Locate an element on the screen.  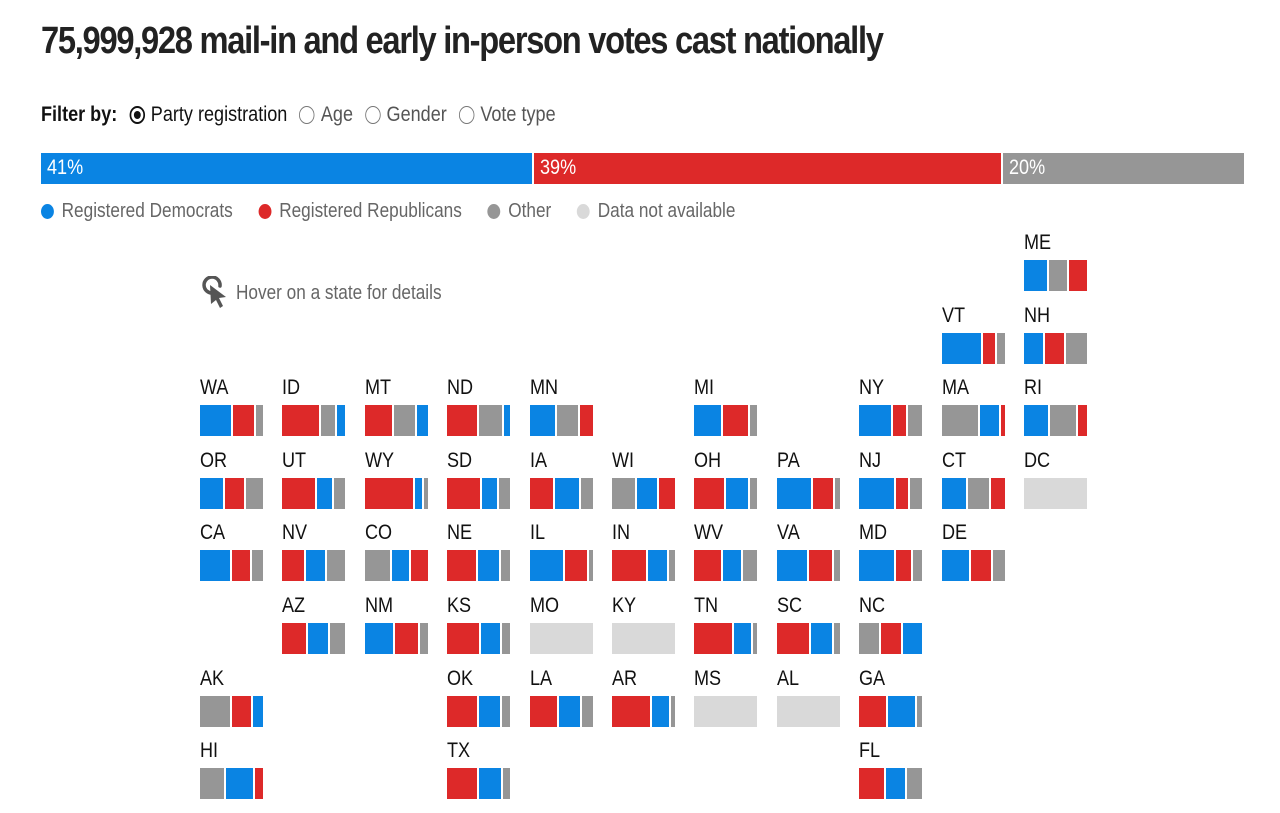
state-tile-al: AL is located at coordinates (809, 696).